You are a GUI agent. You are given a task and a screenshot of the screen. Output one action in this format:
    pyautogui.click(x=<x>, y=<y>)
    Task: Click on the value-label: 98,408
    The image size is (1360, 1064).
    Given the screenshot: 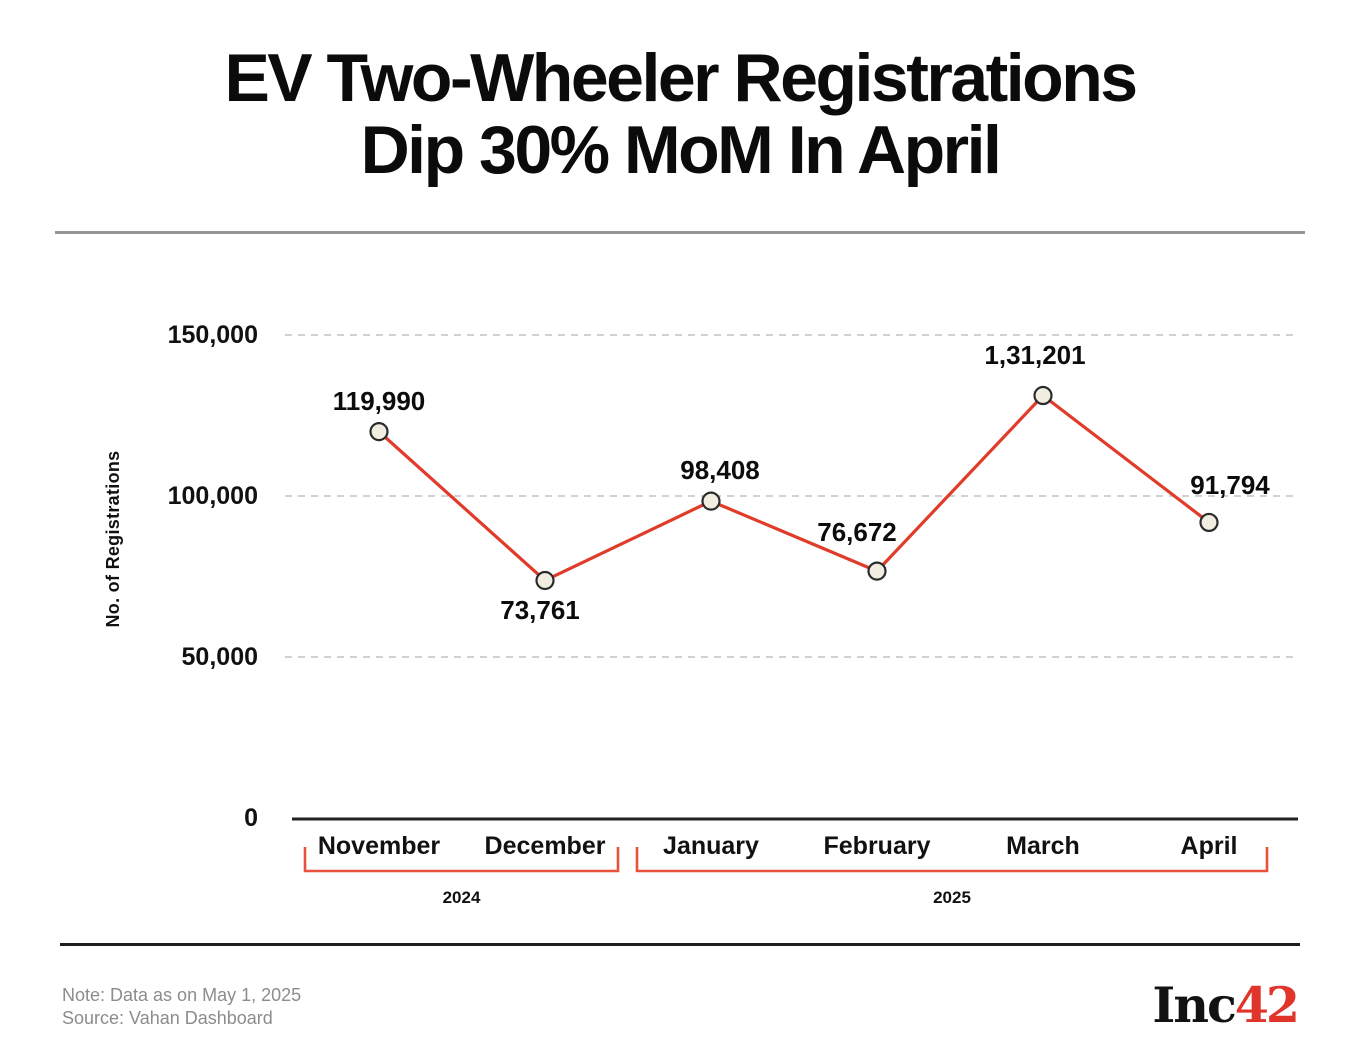 What is the action you would take?
    pyautogui.click(x=720, y=470)
    